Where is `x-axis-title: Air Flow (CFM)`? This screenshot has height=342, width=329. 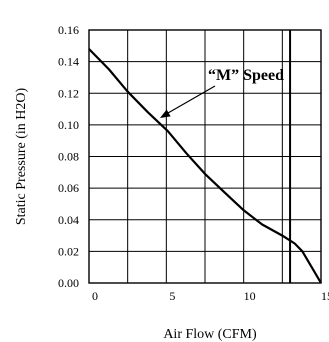 x-axis-title: Air Flow (CFM) is located at coordinates (210, 334).